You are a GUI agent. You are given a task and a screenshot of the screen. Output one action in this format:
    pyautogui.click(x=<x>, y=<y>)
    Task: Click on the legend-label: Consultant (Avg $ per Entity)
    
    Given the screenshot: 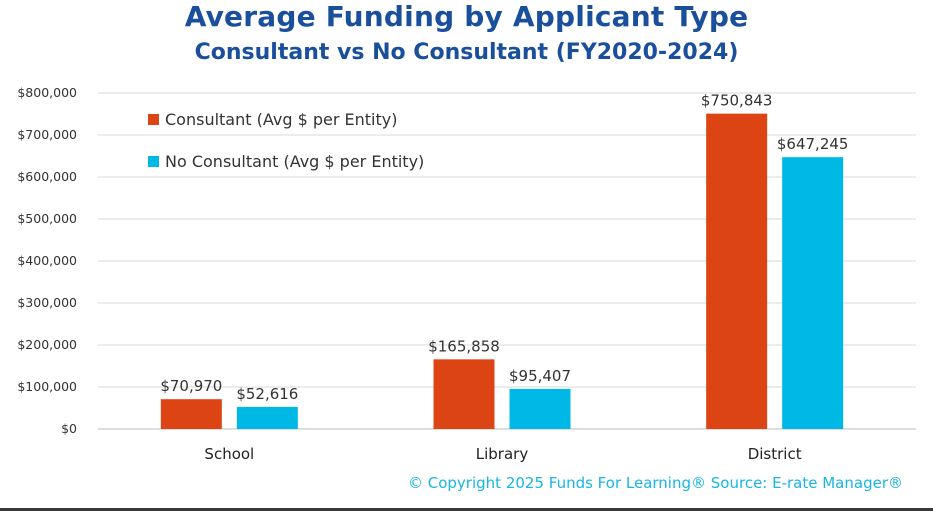 What is the action you would take?
    pyautogui.click(x=281, y=119)
    